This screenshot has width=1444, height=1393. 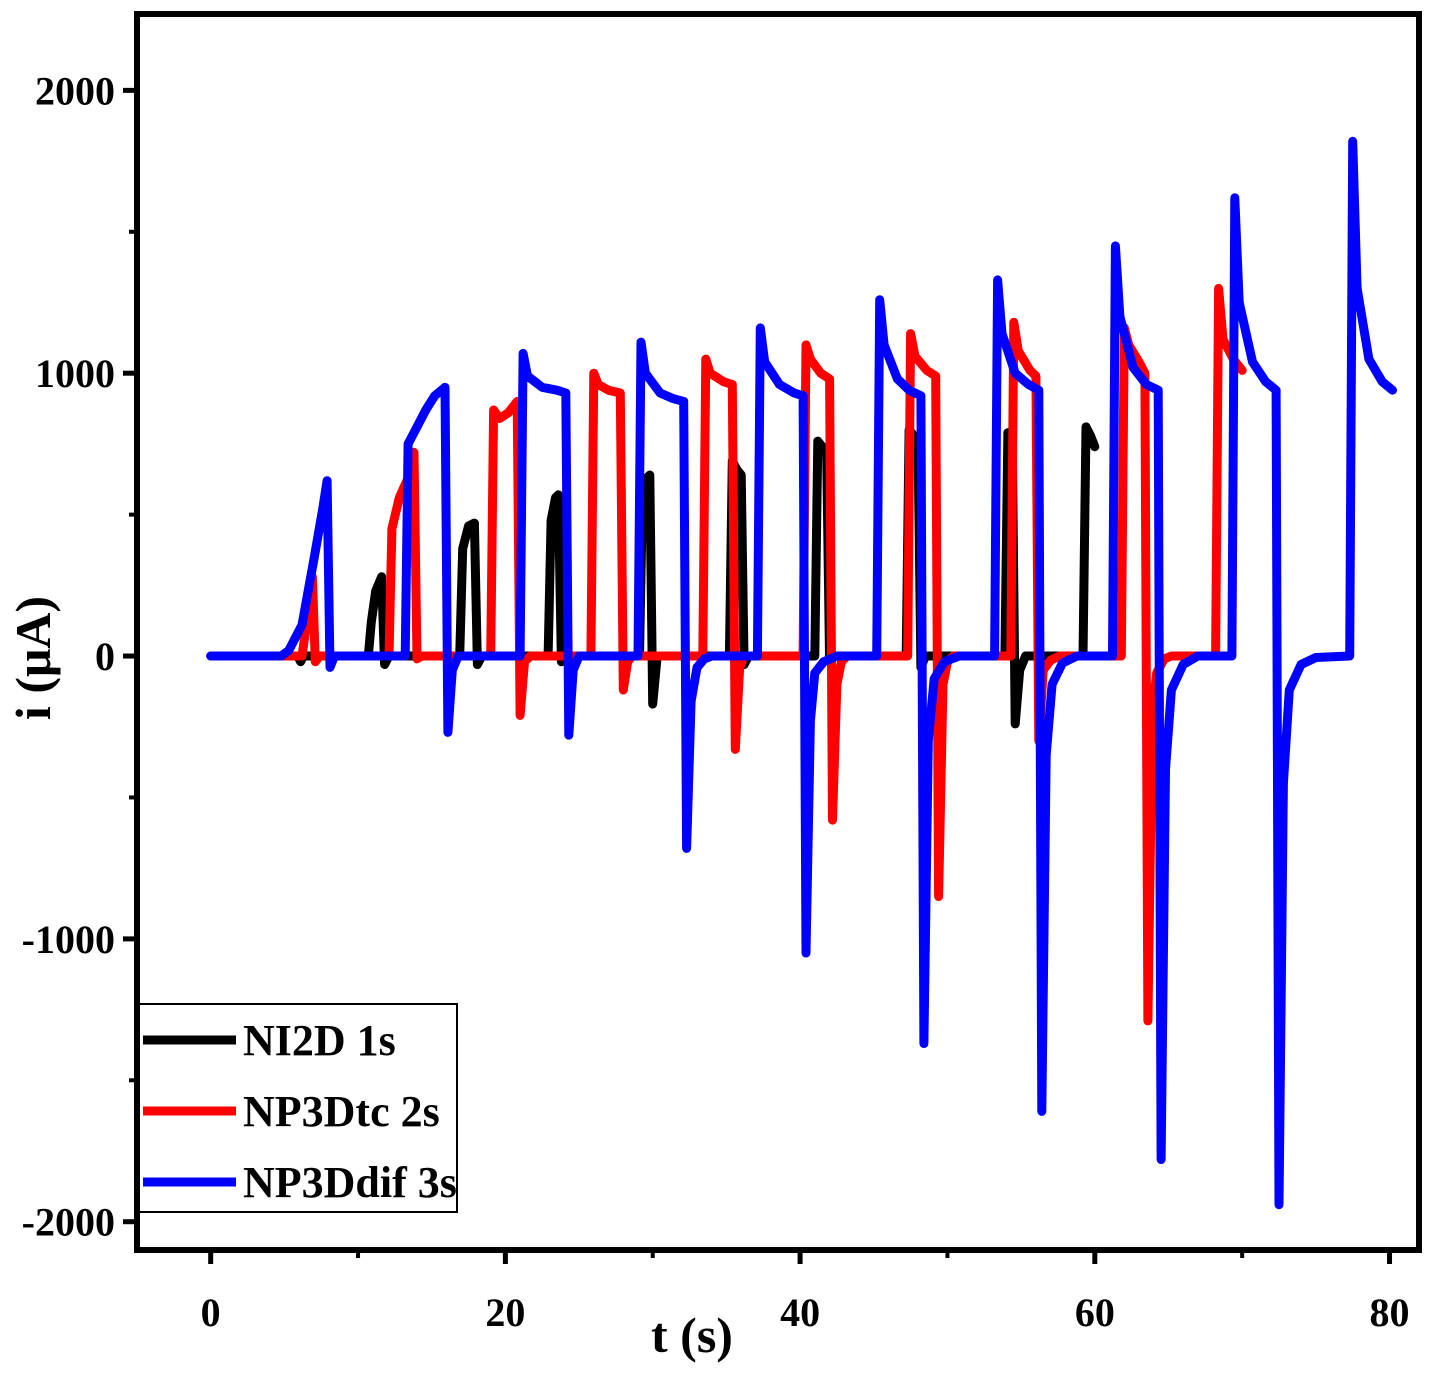 What do you see at coordinates (350, 1182) in the screenshot?
I see `legend-label-np3ddif: NP3Ddif 3s` at bounding box center [350, 1182].